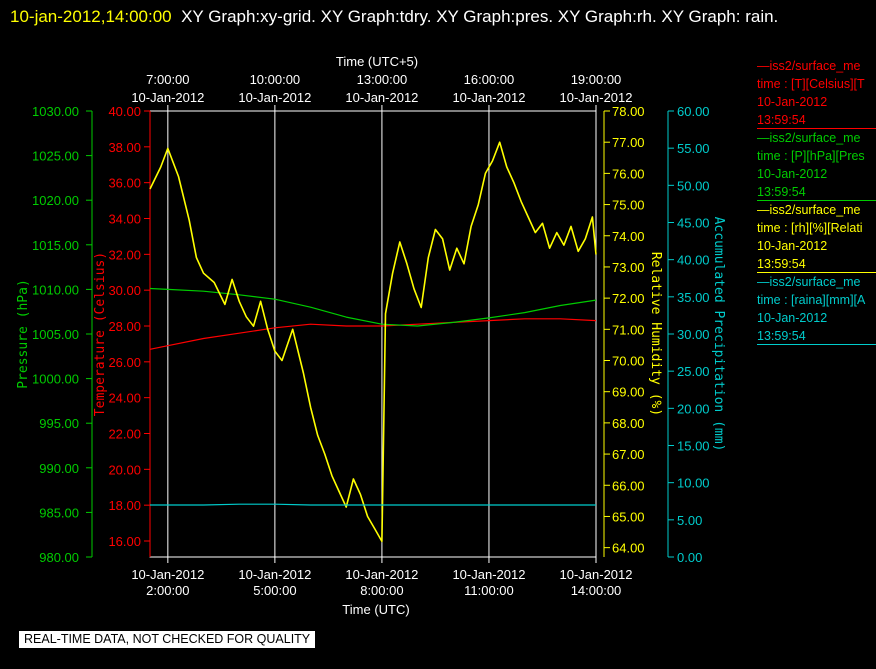 The width and height of the screenshot is (876, 669). Describe the element at coordinates (693, 185) in the screenshot. I see `precipitation-tick-label: 50.00` at that location.